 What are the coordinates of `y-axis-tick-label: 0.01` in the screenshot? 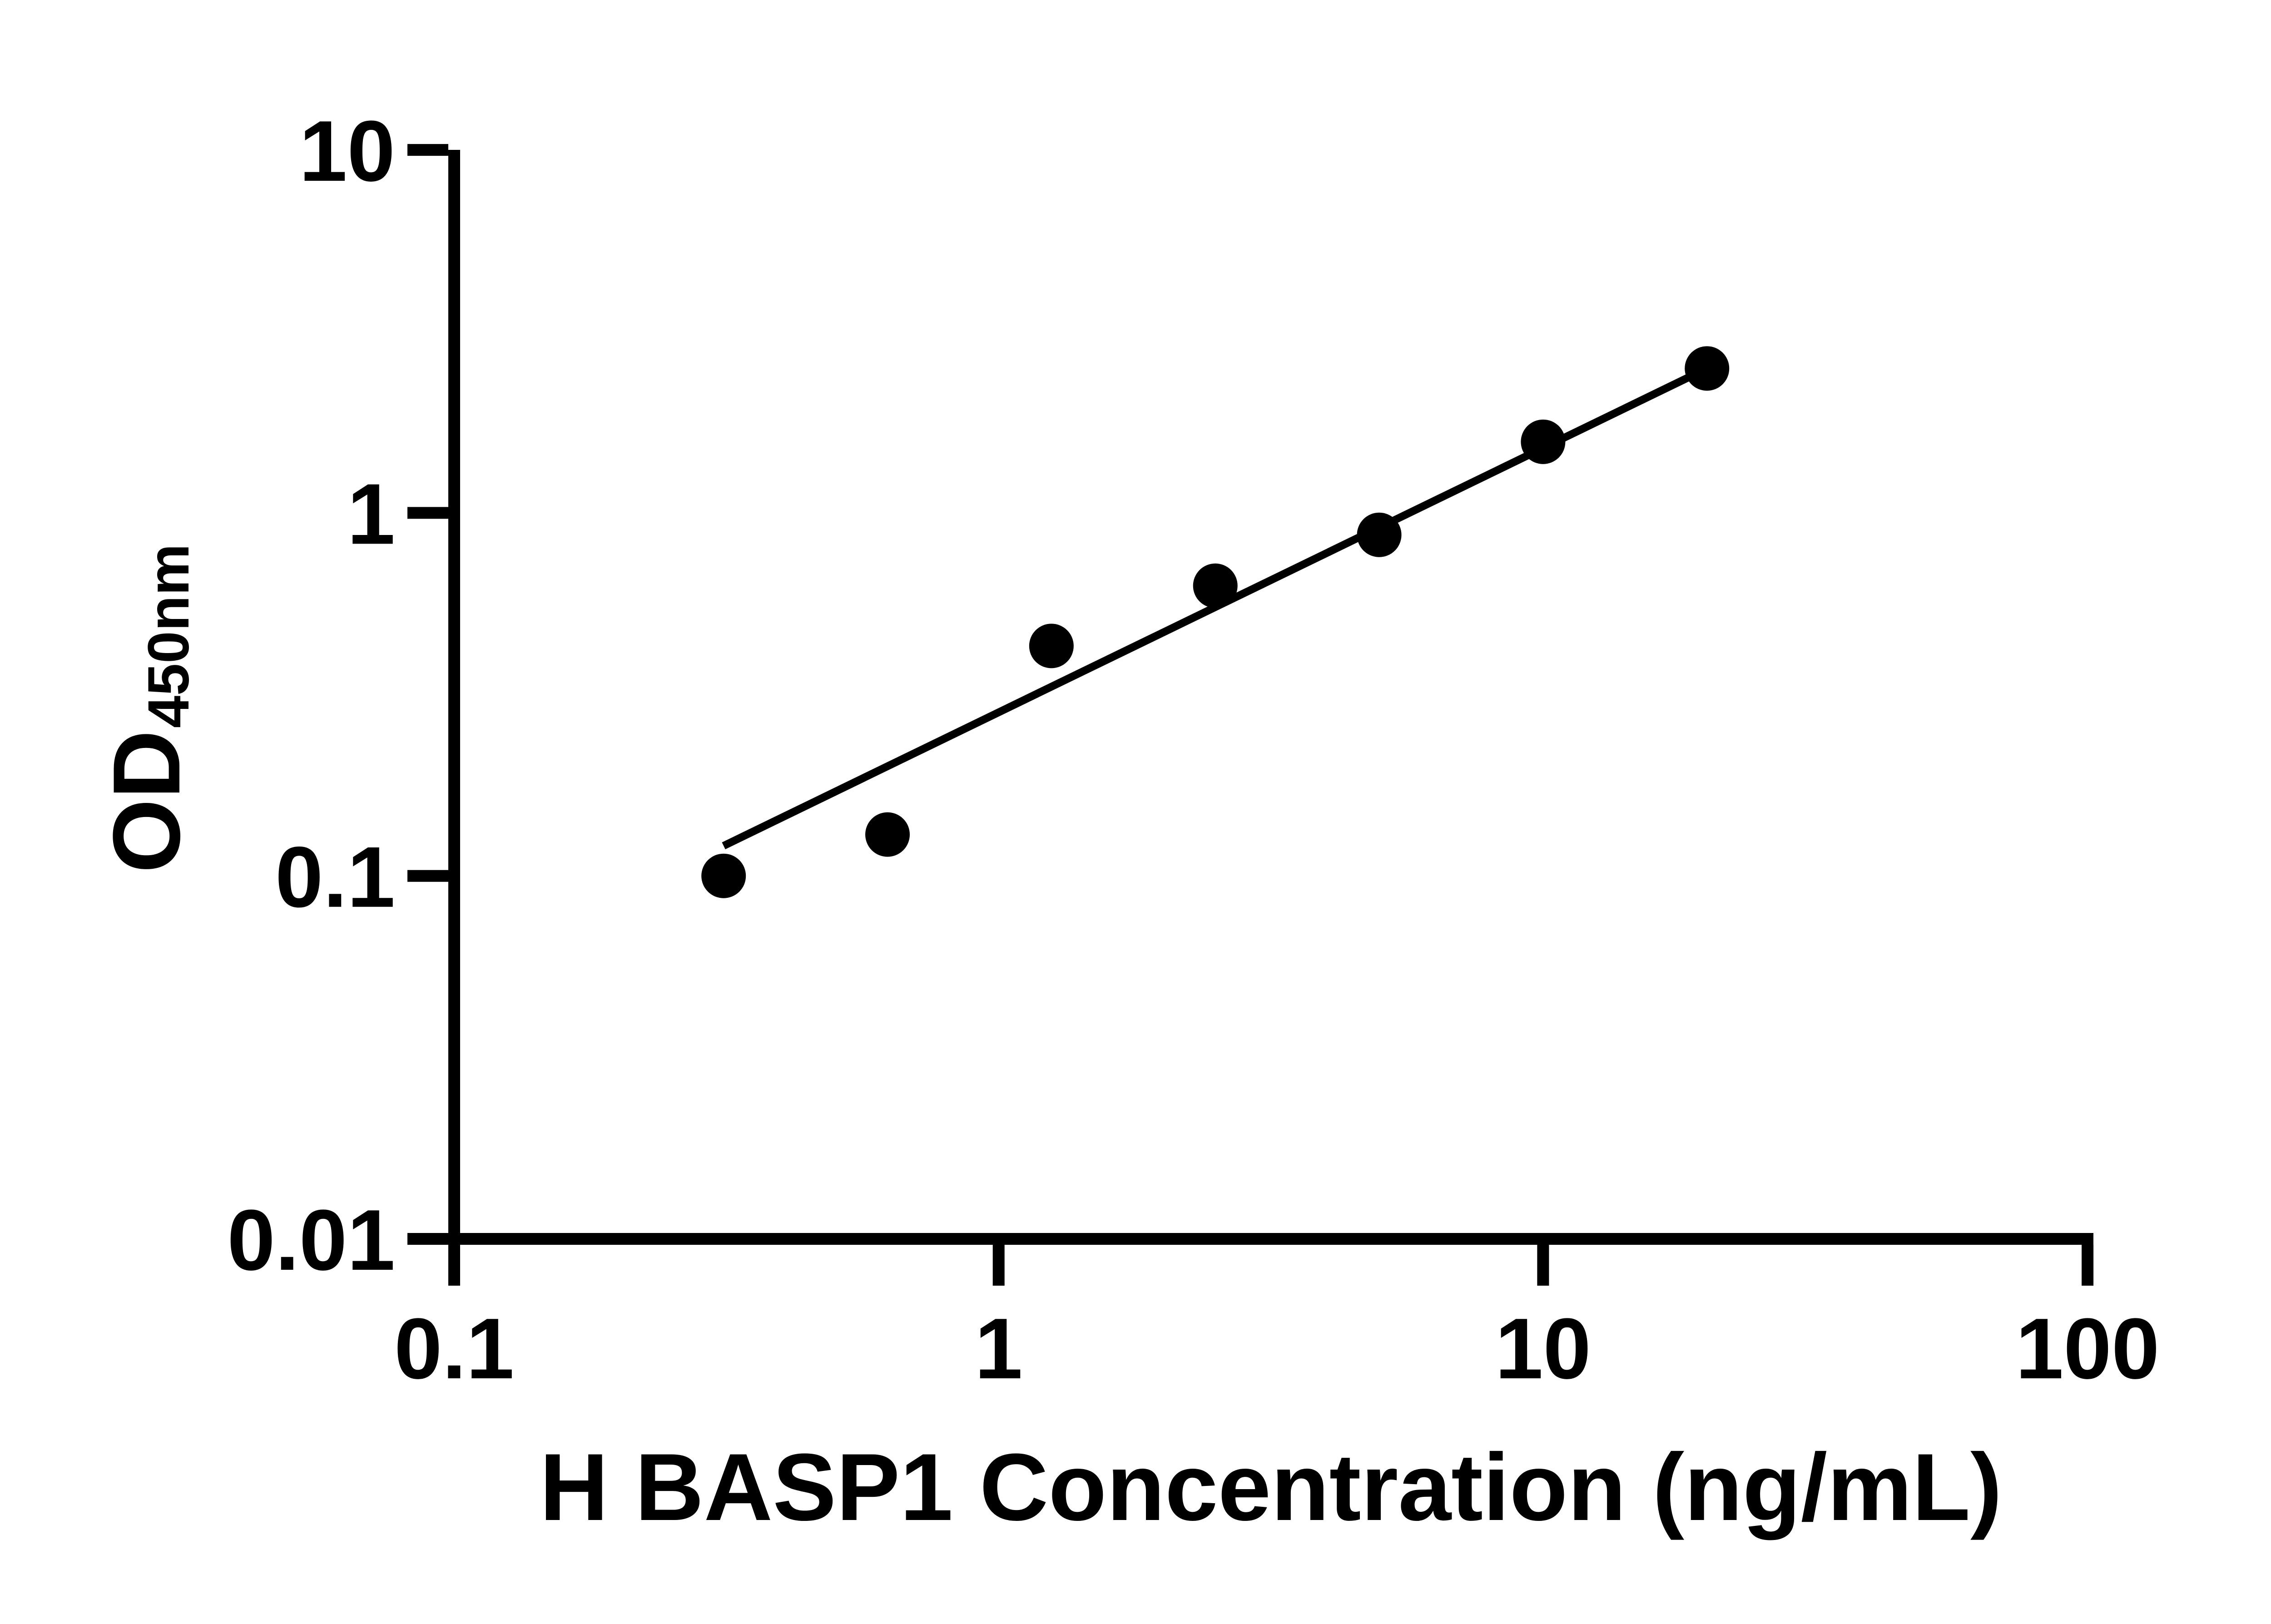 It's located at (311, 1240).